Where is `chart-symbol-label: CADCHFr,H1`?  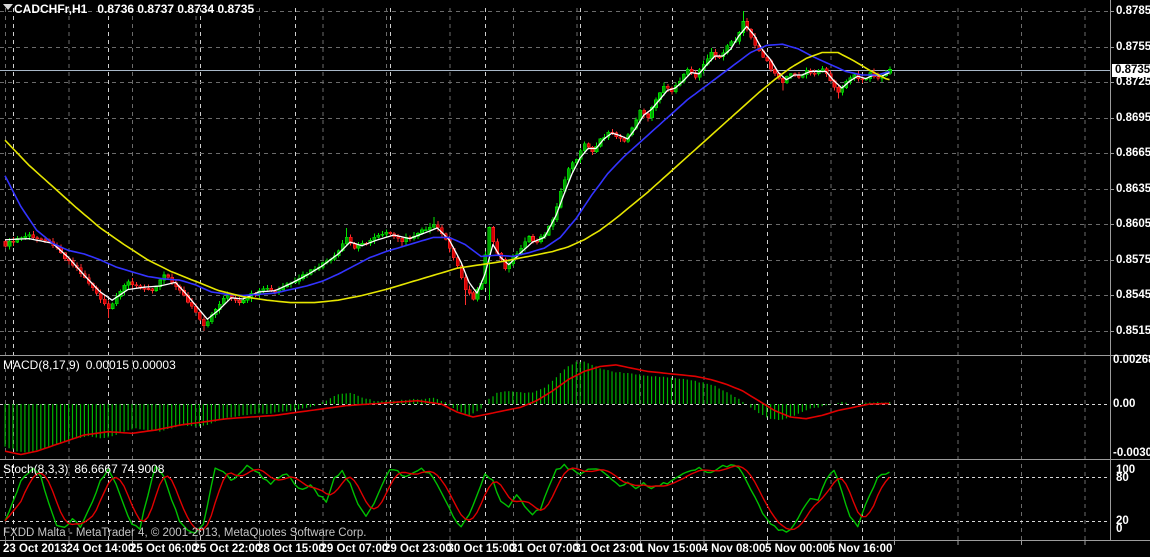
chart-symbol-label: CADCHFr,H1 is located at coordinates (51, 9).